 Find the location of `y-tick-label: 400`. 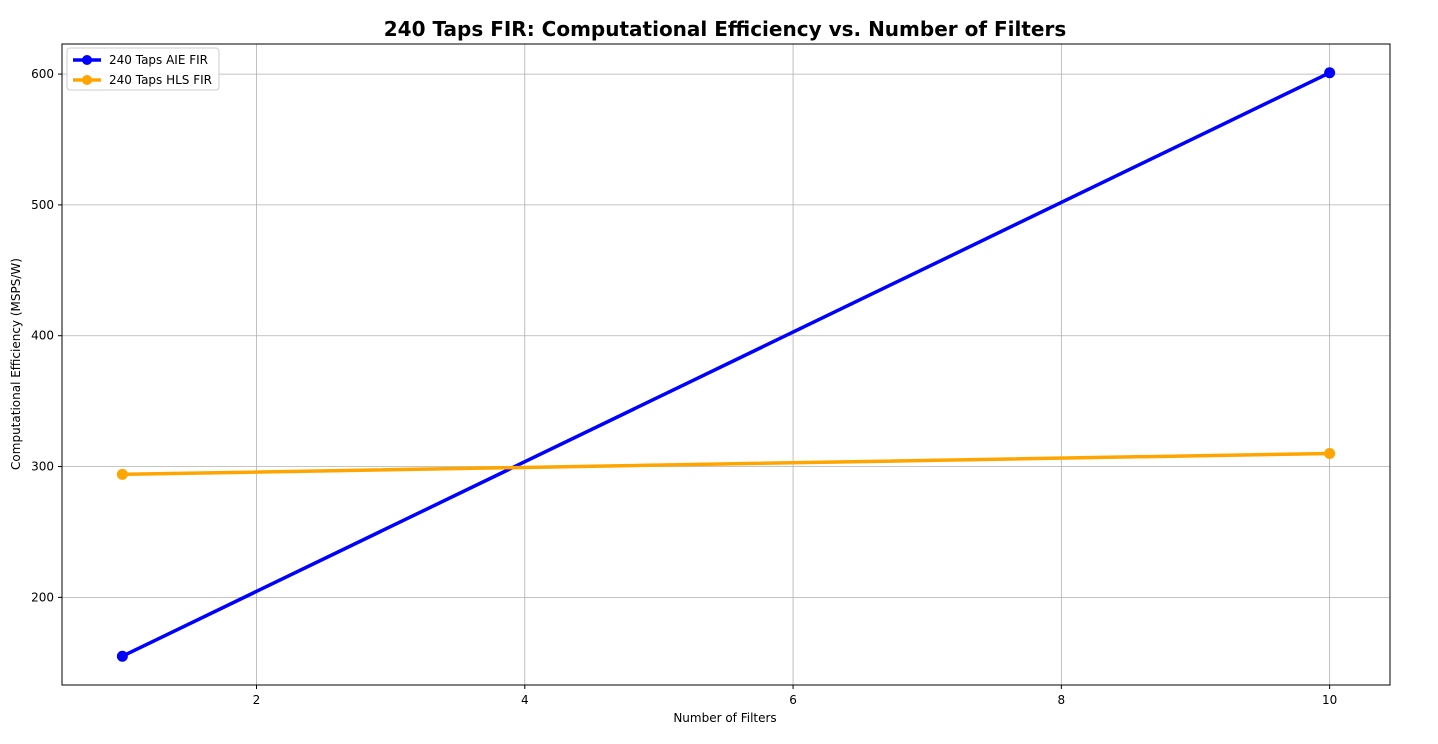

y-tick-label: 400 is located at coordinates (42, 336).